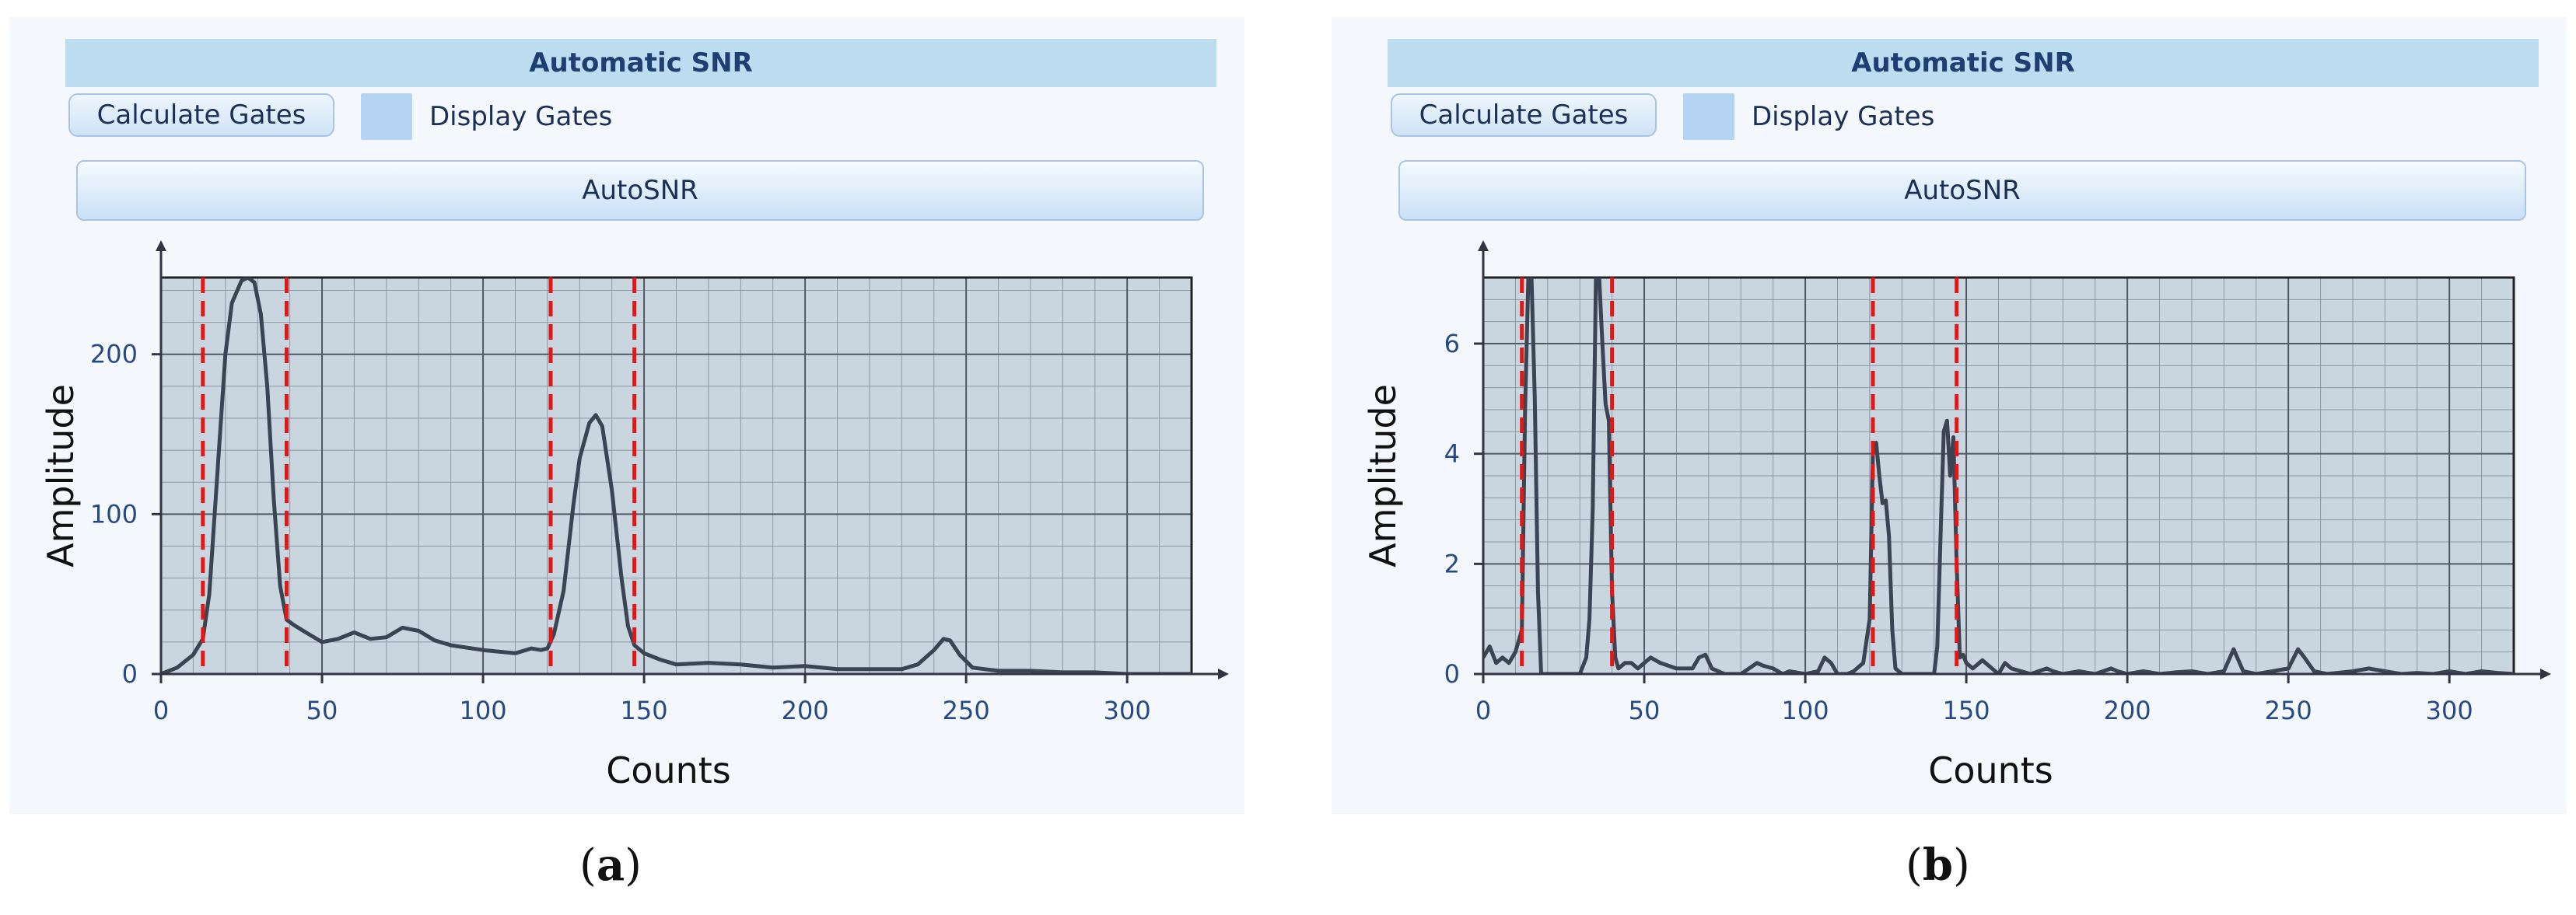  I want to click on caption-letter: a, so click(610, 865).